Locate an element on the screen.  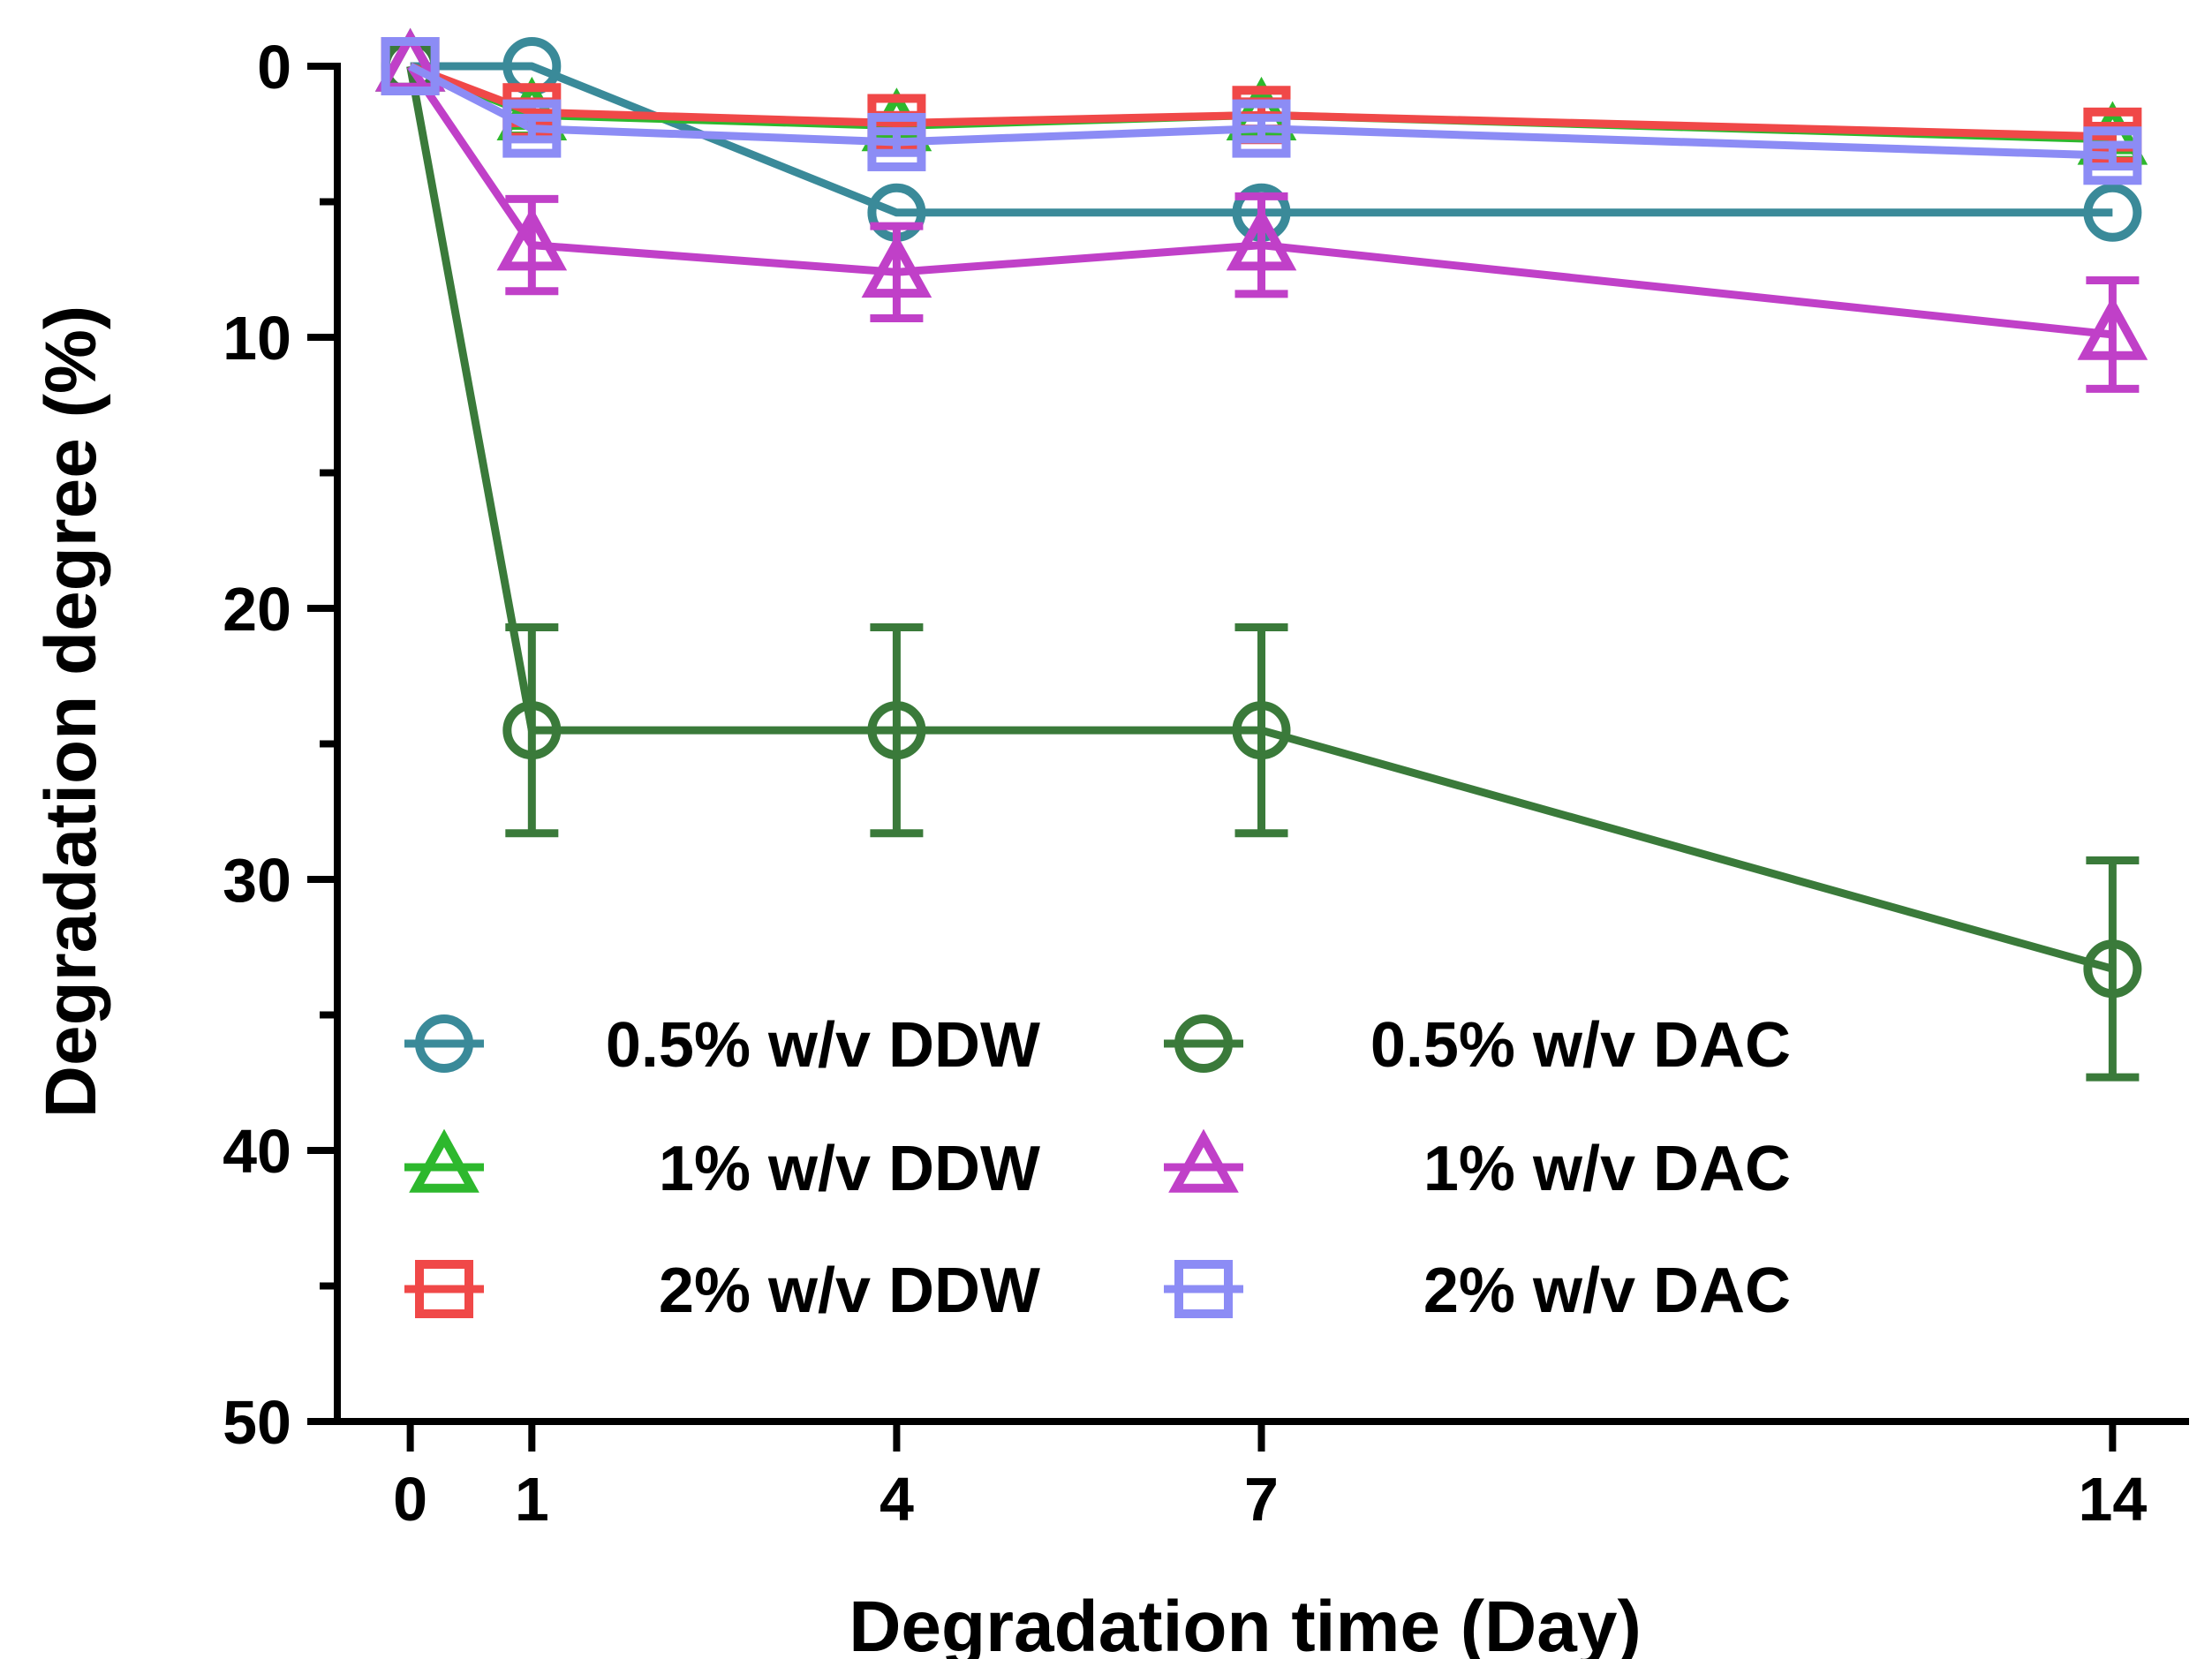
y-tick-label: 50 is located at coordinates (257, 1422).